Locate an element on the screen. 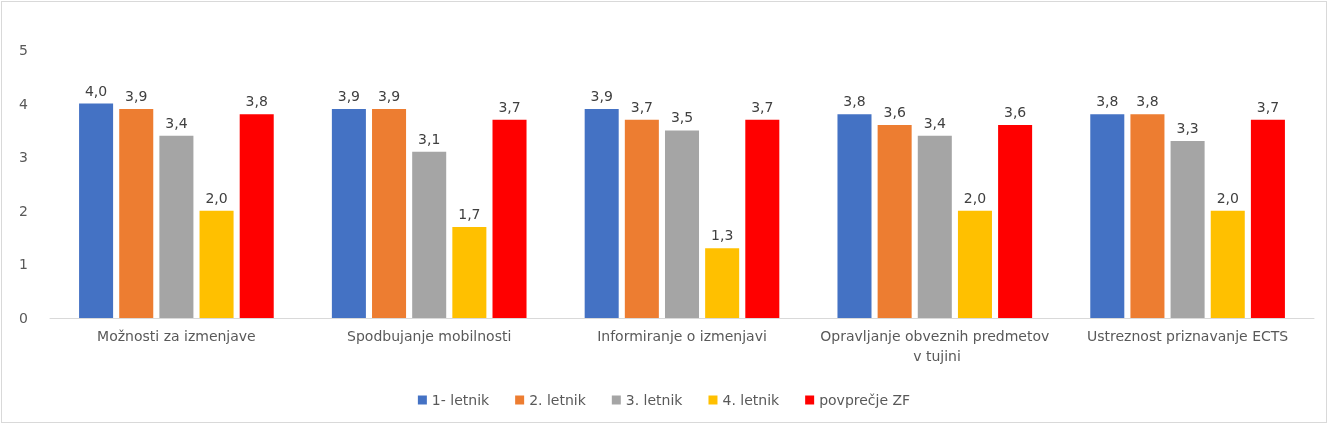 The width and height of the screenshot is (1328, 424). y-tick-label: 0 is located at coordinates (23, 318).